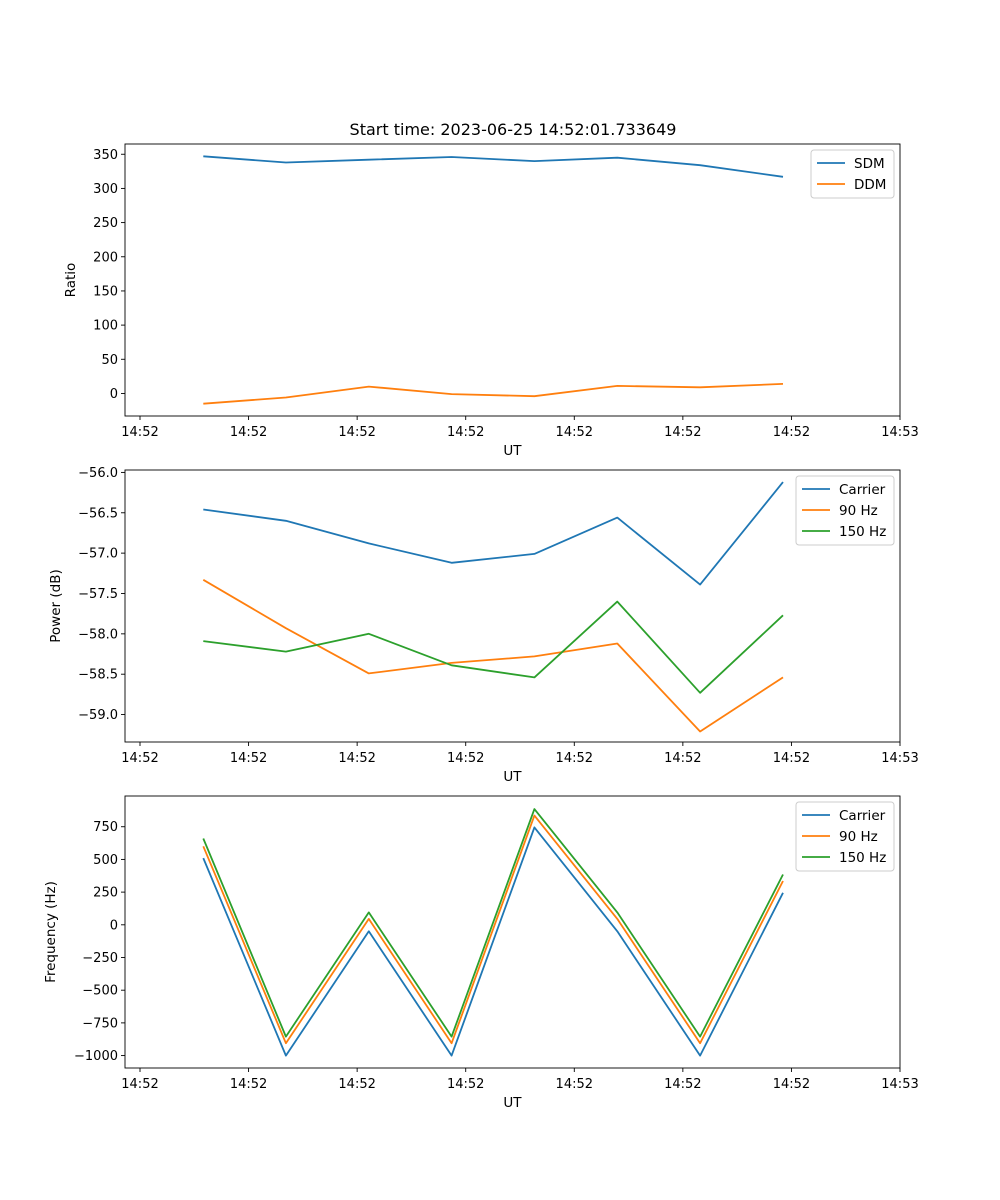 The height and width of the screenshot is (1200, 1000). What do you see at coordinates (96, 1056) in the screenshot?
I see `y-tick-label: −1000` at bounding box center [96, 1056].